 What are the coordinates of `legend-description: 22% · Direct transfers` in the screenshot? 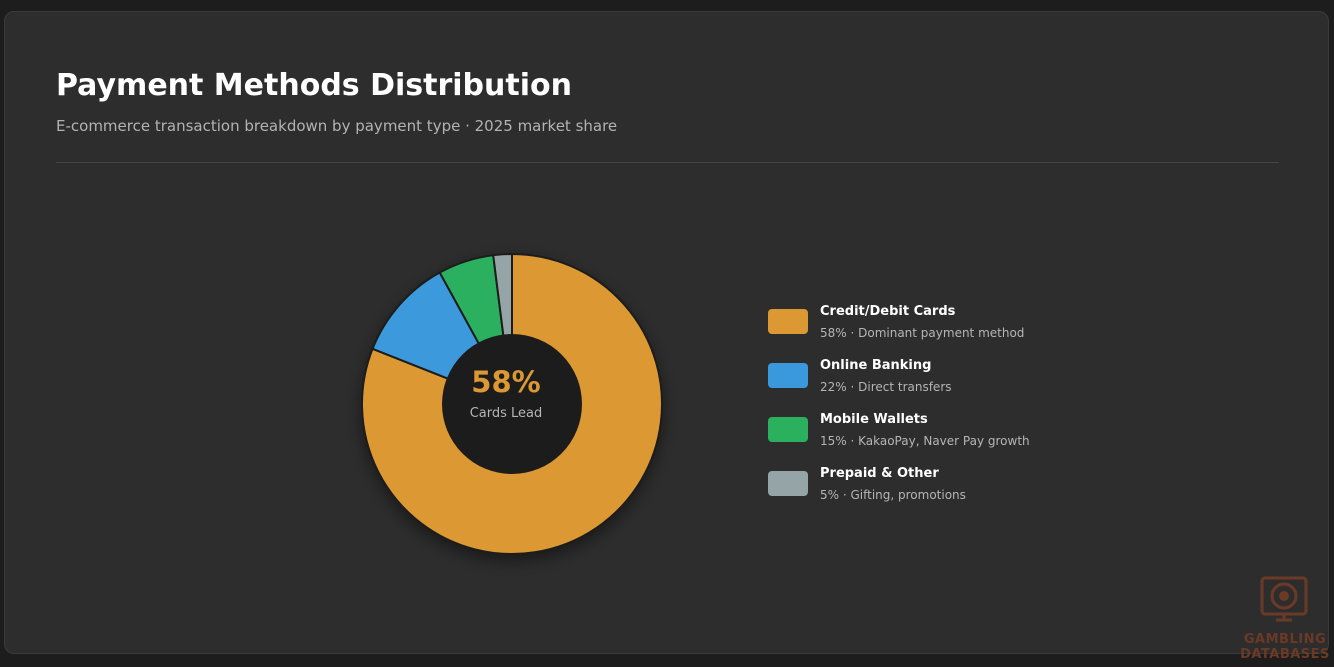 It's located at (886, 387).